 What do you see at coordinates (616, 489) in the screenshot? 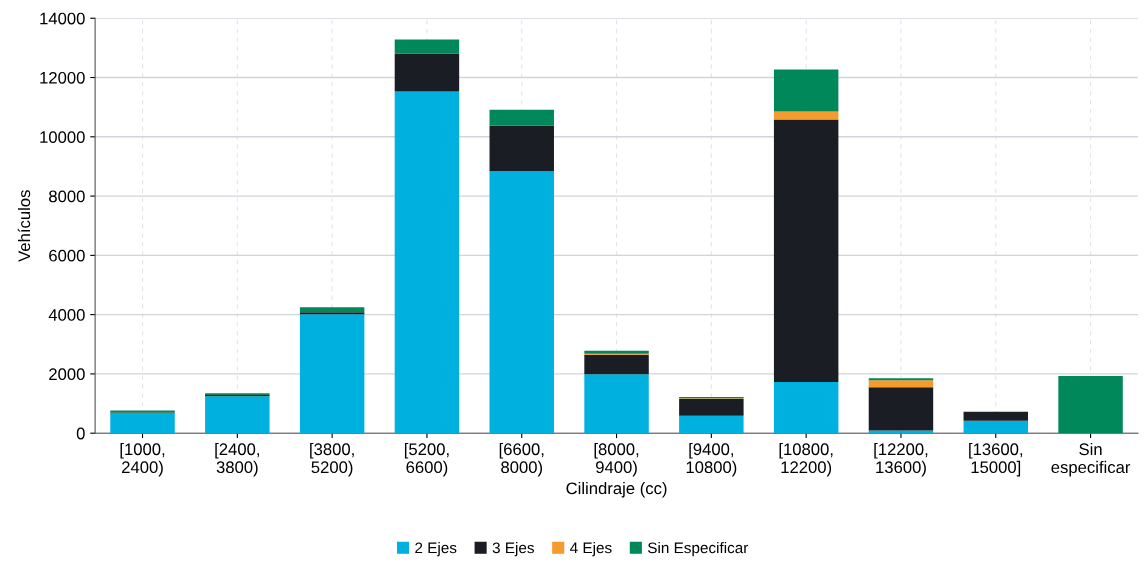
I see `x-axis-title: Cilindraje (cc)` at bounding box center [616, 489].